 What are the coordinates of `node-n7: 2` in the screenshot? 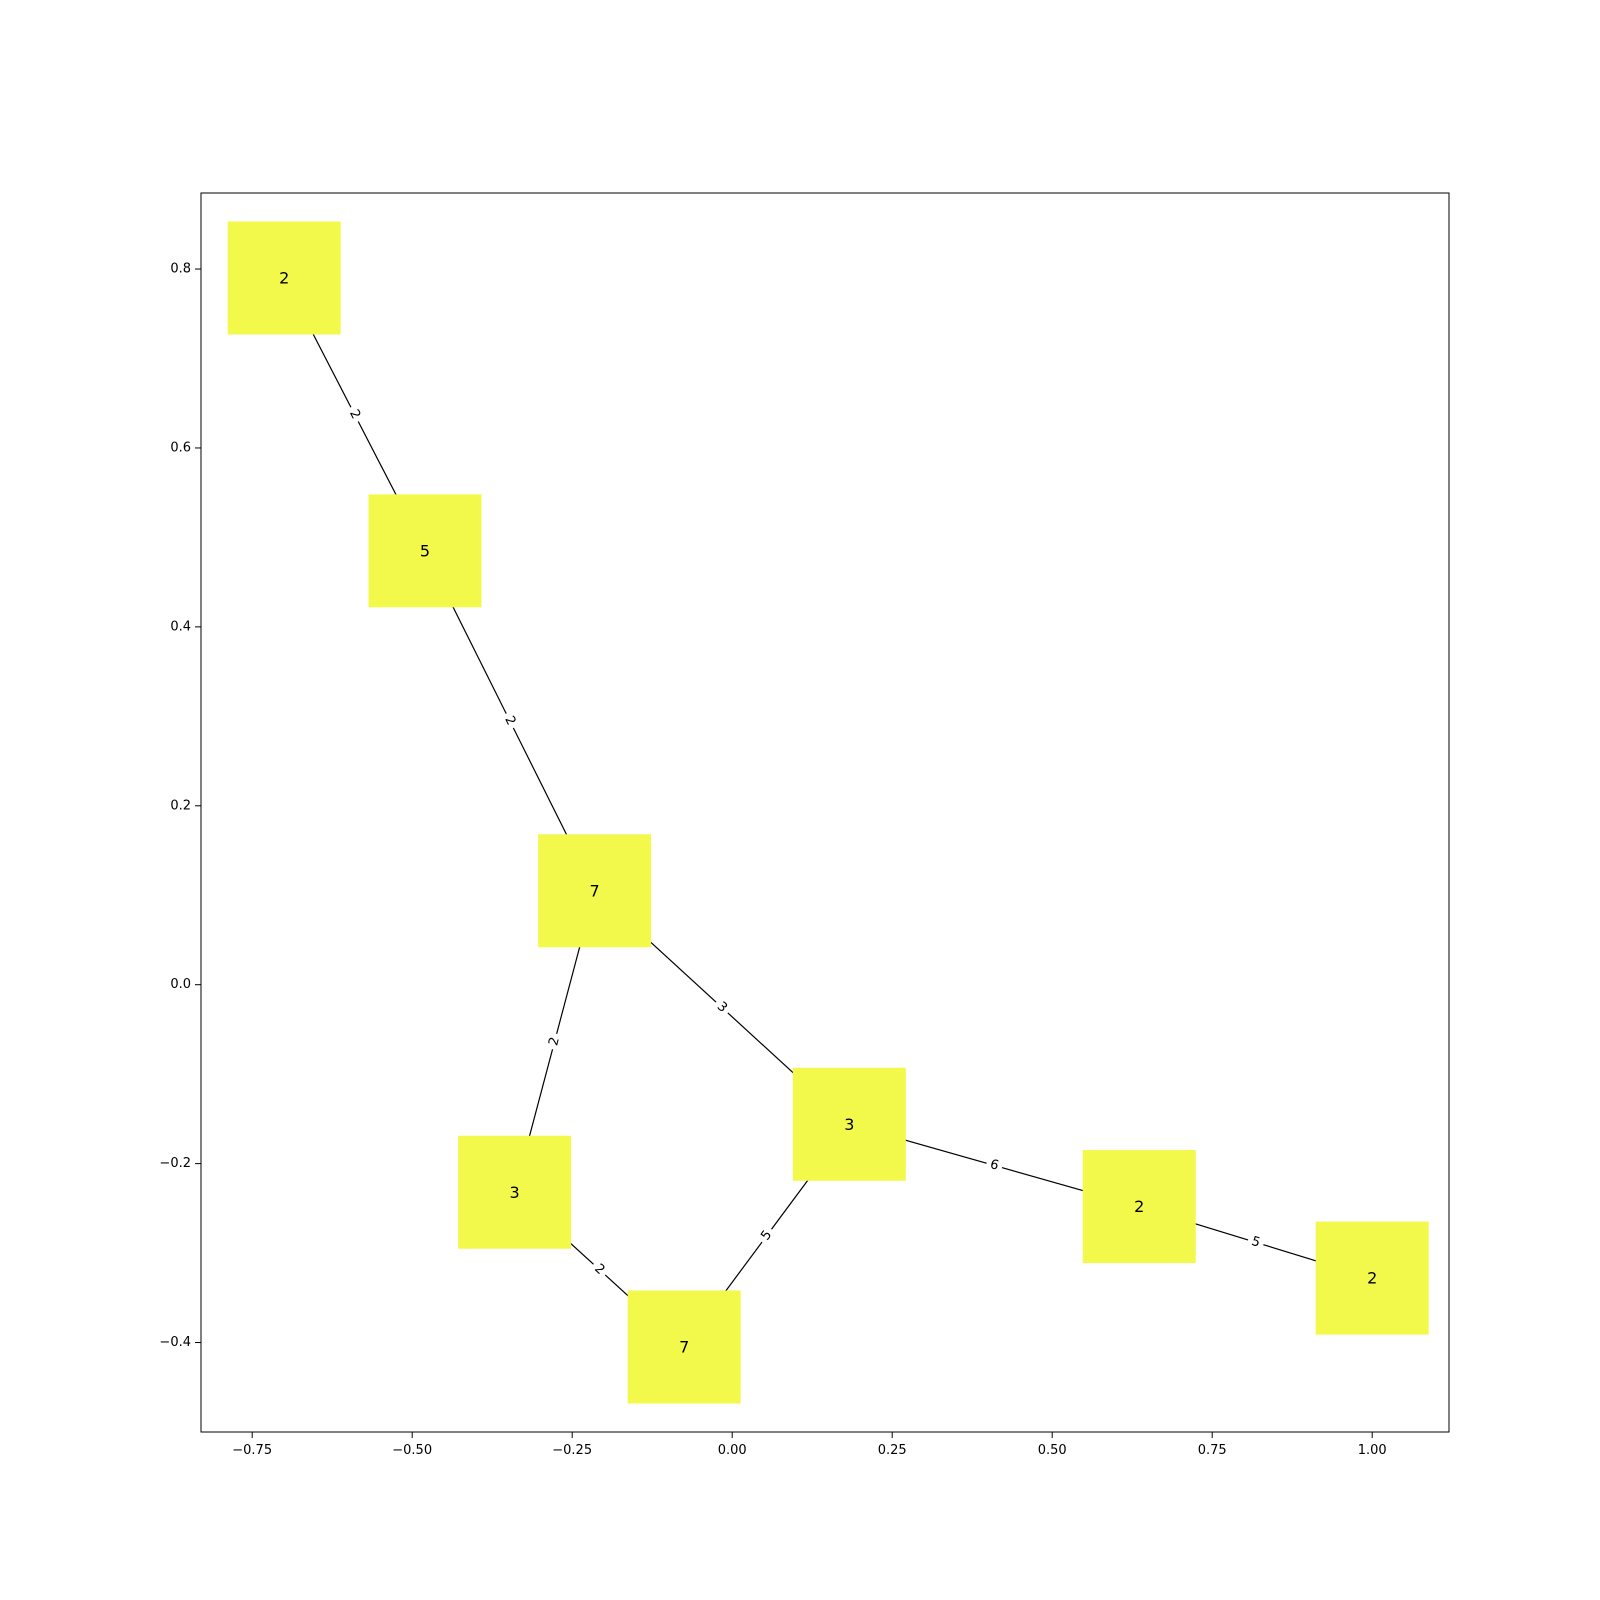 It's located at (1139, 1207).